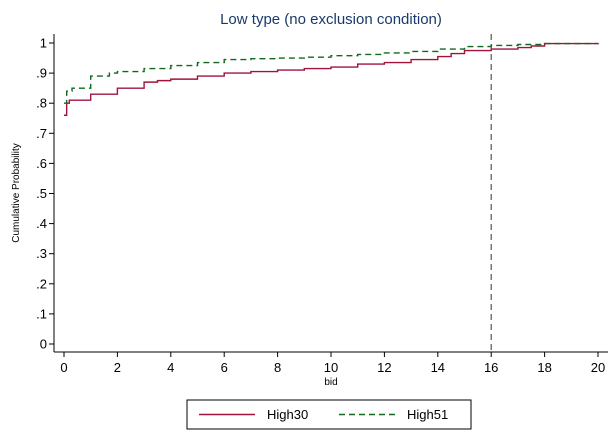  Describe the element at coordinates (41, 133) in the screenshot. I see `y-tick-label: .7` at that location.